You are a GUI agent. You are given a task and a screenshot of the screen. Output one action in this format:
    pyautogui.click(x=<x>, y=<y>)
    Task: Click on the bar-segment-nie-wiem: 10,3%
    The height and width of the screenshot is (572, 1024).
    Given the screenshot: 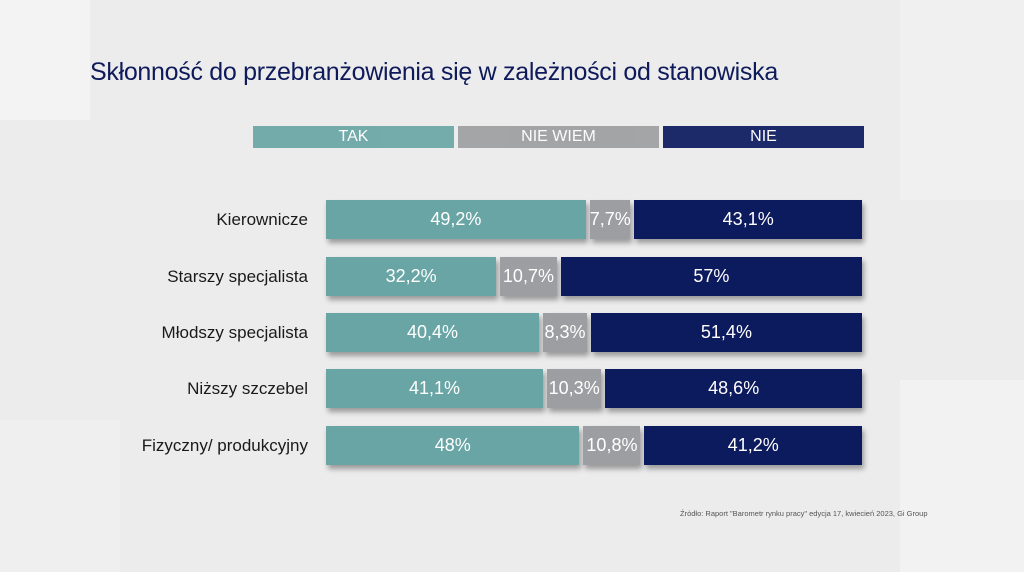 What is the action you would take?
    pyautogui.click(x=574, y=388)
    